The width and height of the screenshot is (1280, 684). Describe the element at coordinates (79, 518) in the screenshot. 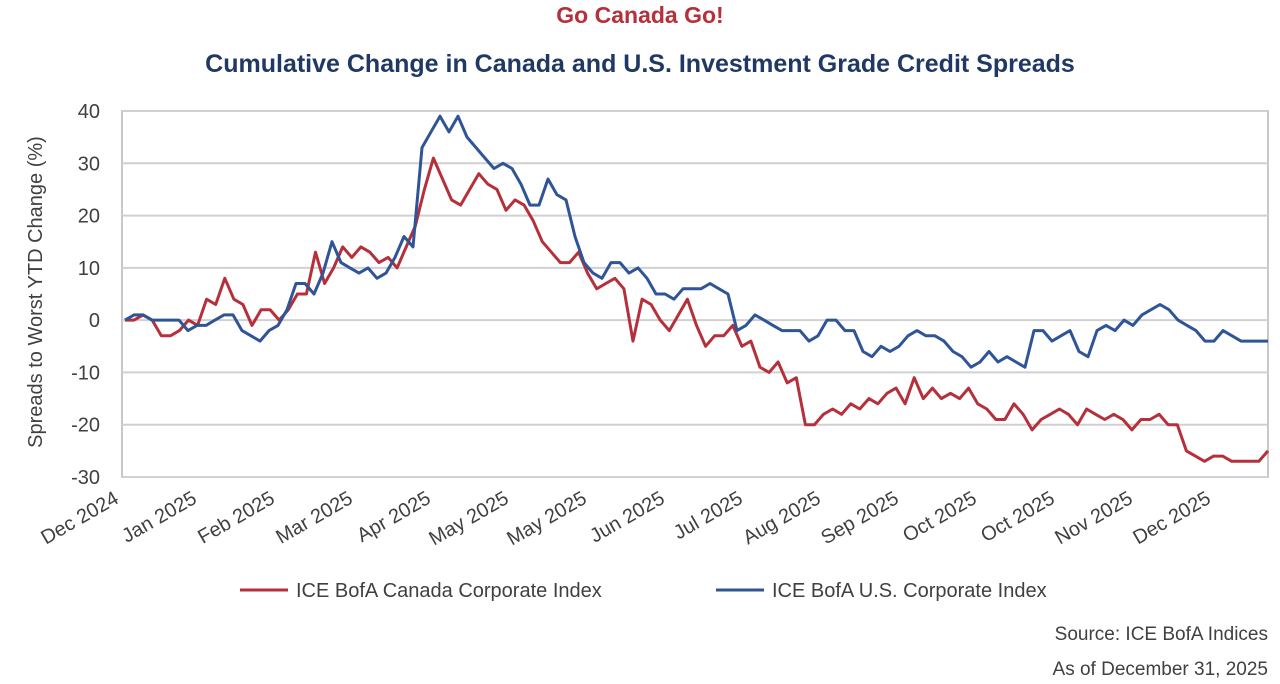

I see `x-tick-label: Dec 2024` at that location.